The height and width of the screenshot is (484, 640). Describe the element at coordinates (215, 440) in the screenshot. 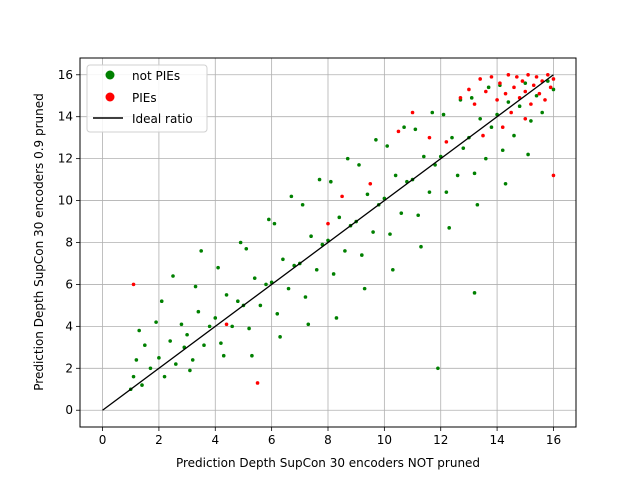

I see `x-tick-label: 4` at that location.